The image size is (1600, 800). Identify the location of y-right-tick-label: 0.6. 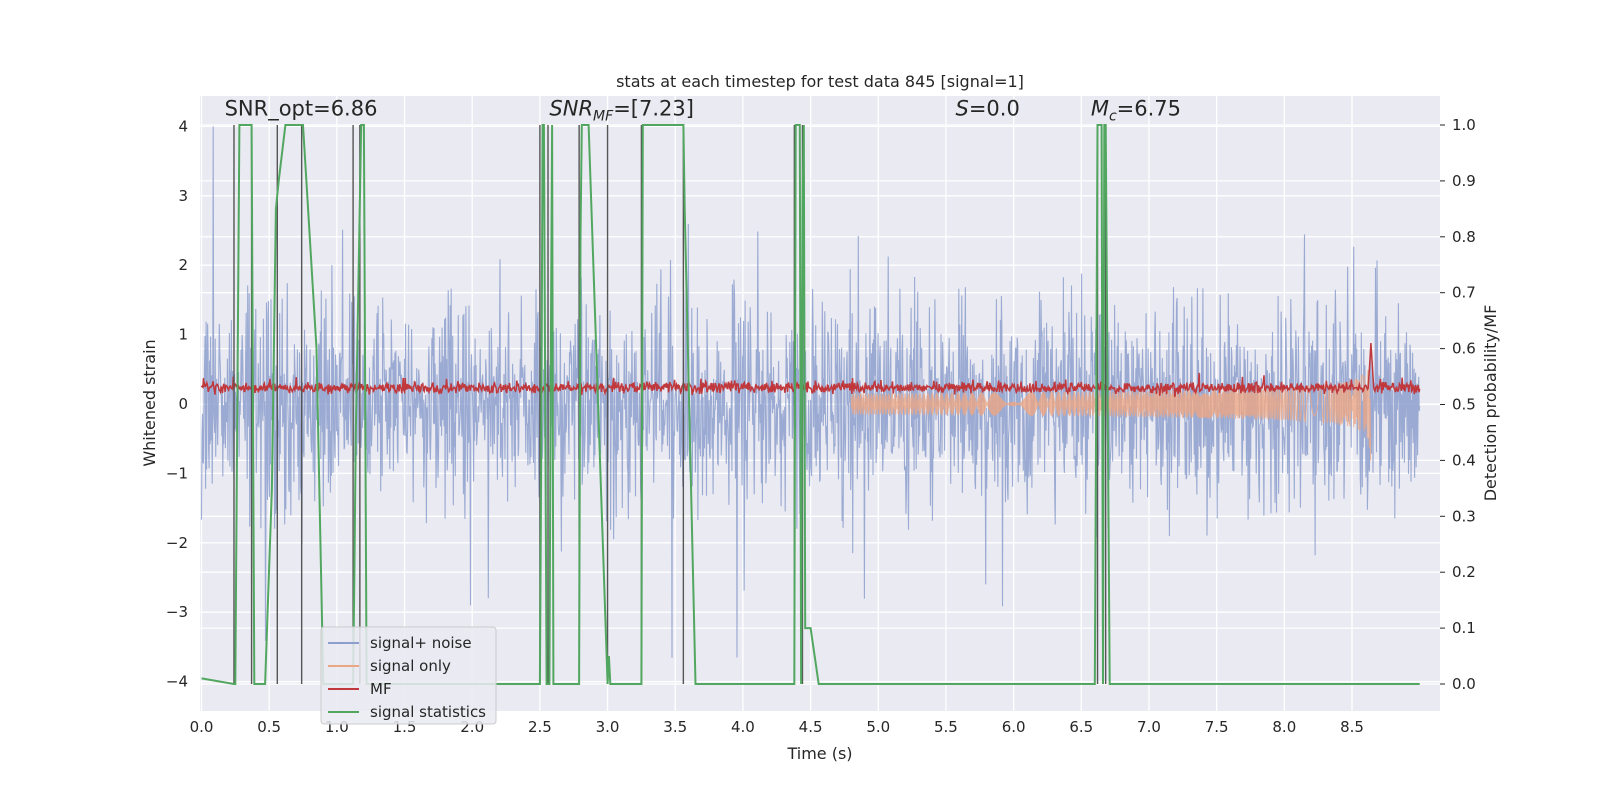
(1464, 349).